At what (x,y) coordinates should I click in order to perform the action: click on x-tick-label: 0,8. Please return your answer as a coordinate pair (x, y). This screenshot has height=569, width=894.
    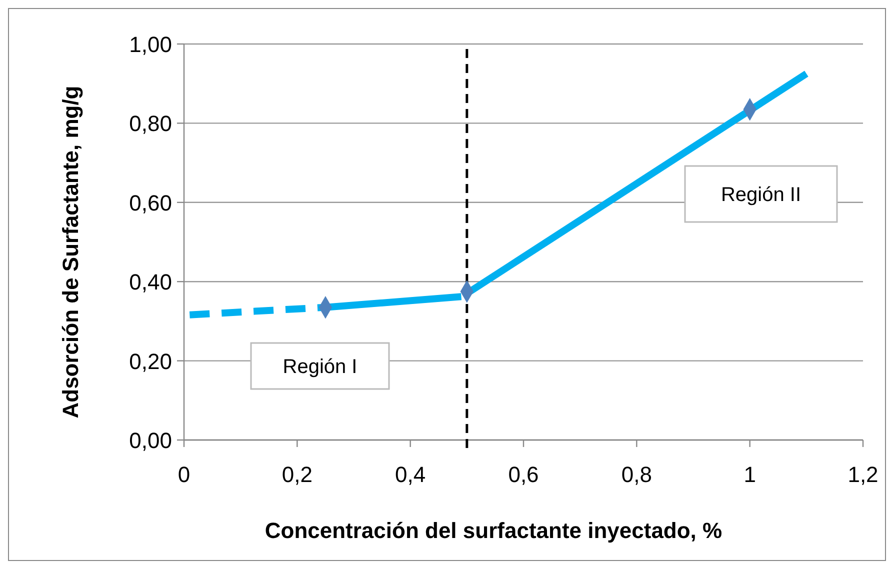
    Looking at the image, I should click on (636, 474).